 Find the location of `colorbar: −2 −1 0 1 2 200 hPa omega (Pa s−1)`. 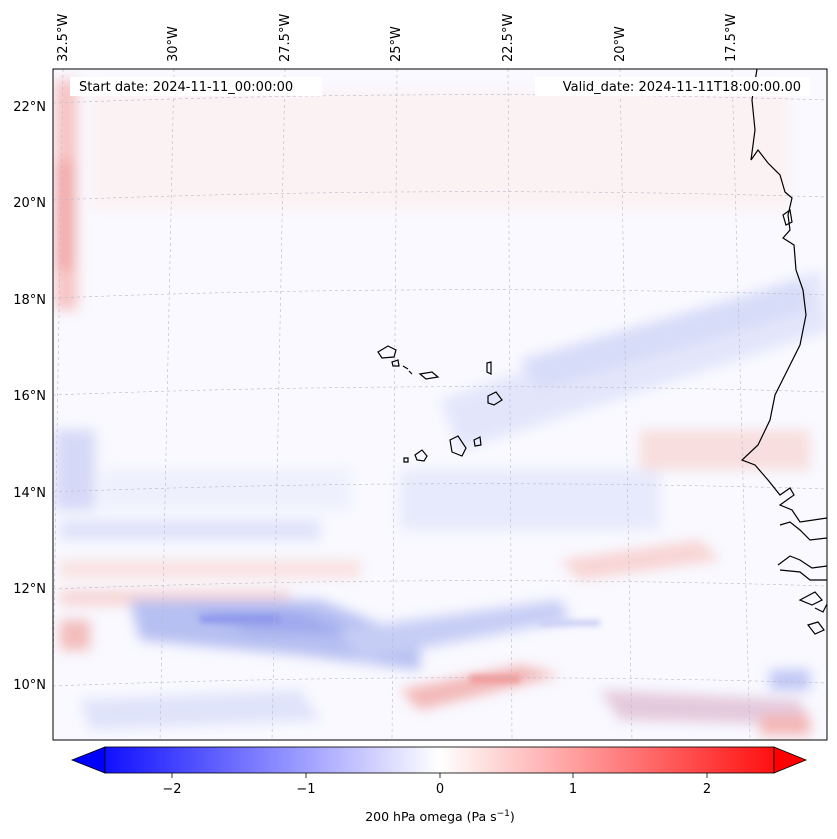

colorbar: −2 −1 0 1 2 200 hPa omega (Pa s−1) is located at coordinates (439, 785).